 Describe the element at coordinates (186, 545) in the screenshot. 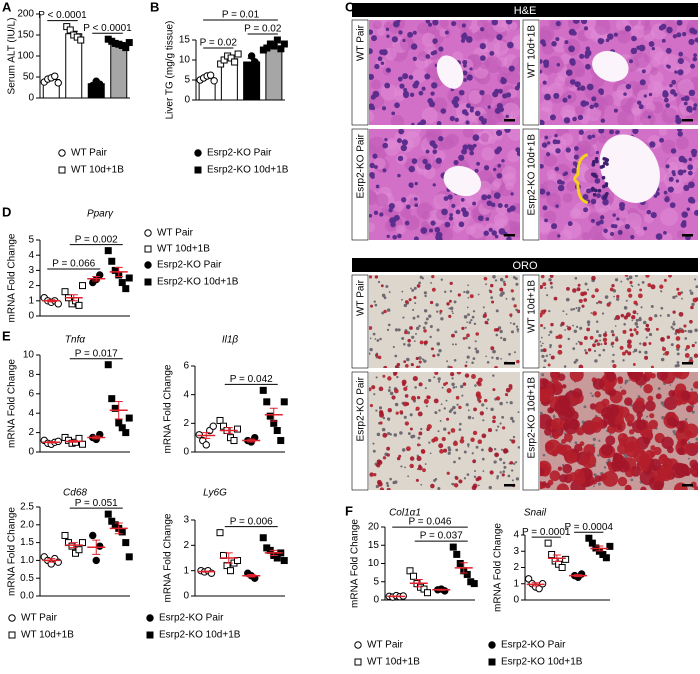

I see `y-tick-label: 2` at that location.